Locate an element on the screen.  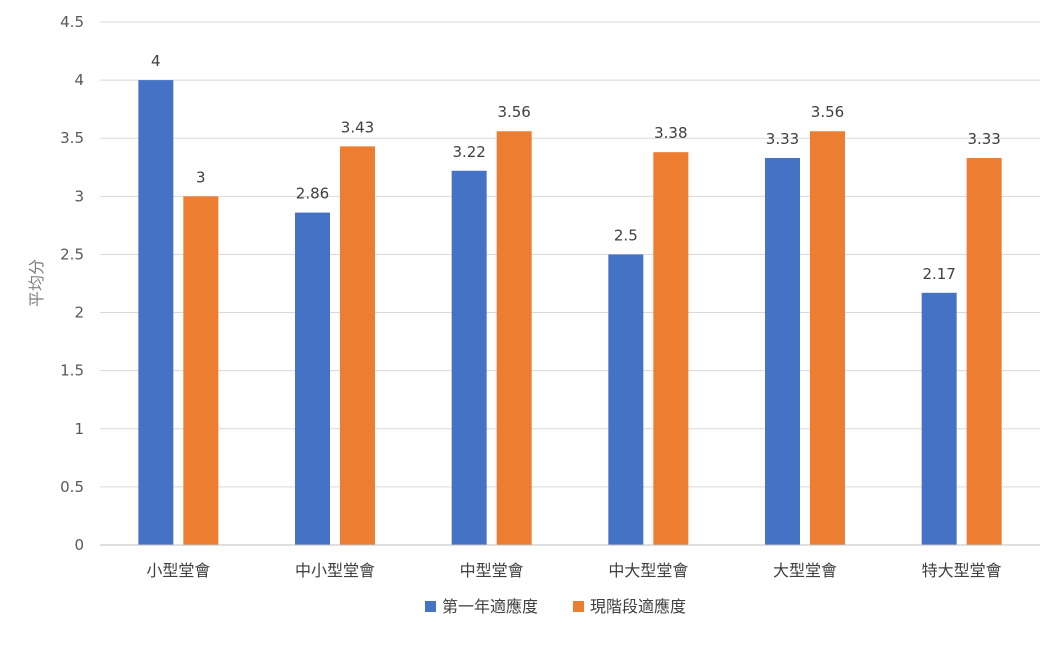
x-category-label: 中小型堂會 is located at coordinates (335, 570).